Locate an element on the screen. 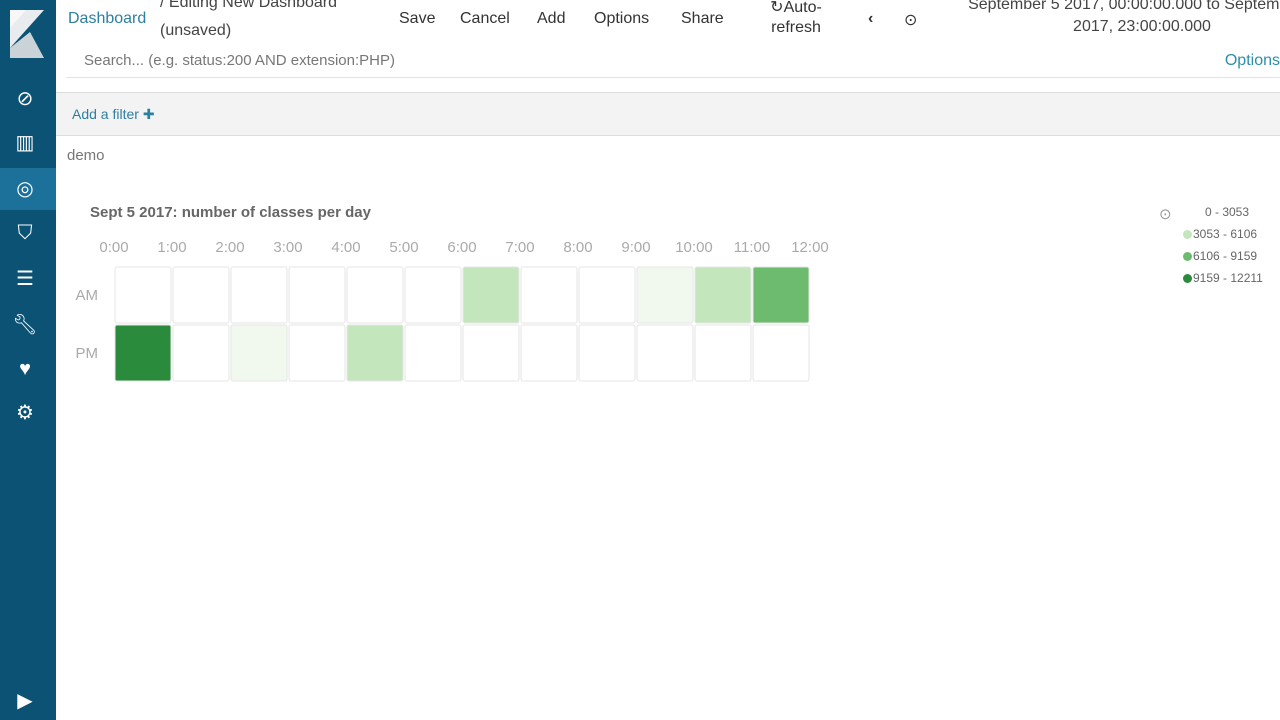  unsaved-label: (unsaved) is located at coordinates (196, 30).